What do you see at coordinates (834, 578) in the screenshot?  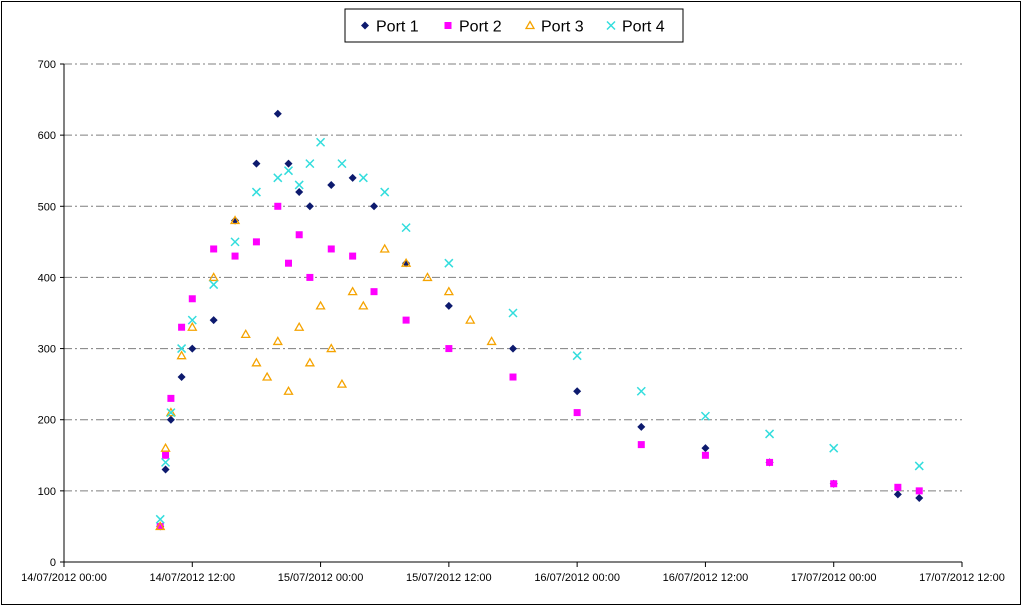 I see `x-tick-label: 17/07/2012 00:00` at bounding box center [834, 578].